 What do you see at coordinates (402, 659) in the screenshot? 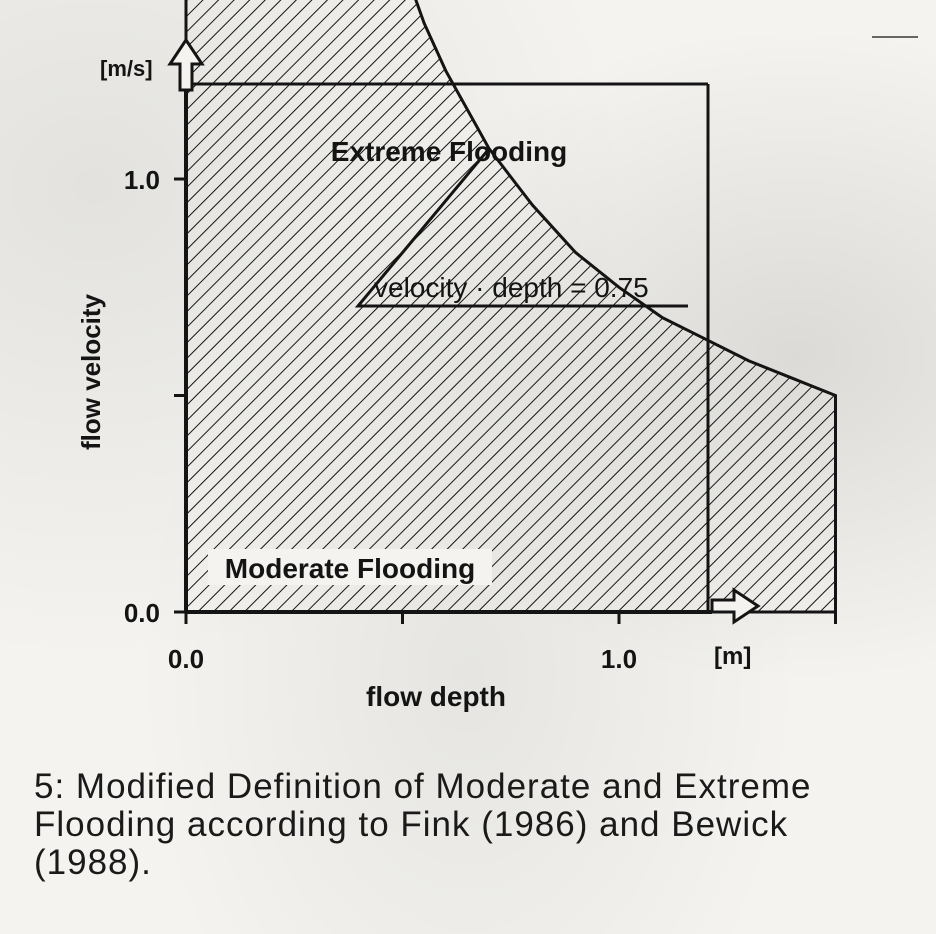
I see `x-tick-labels: 0.01.02.0` at bounding box center [402, 659].